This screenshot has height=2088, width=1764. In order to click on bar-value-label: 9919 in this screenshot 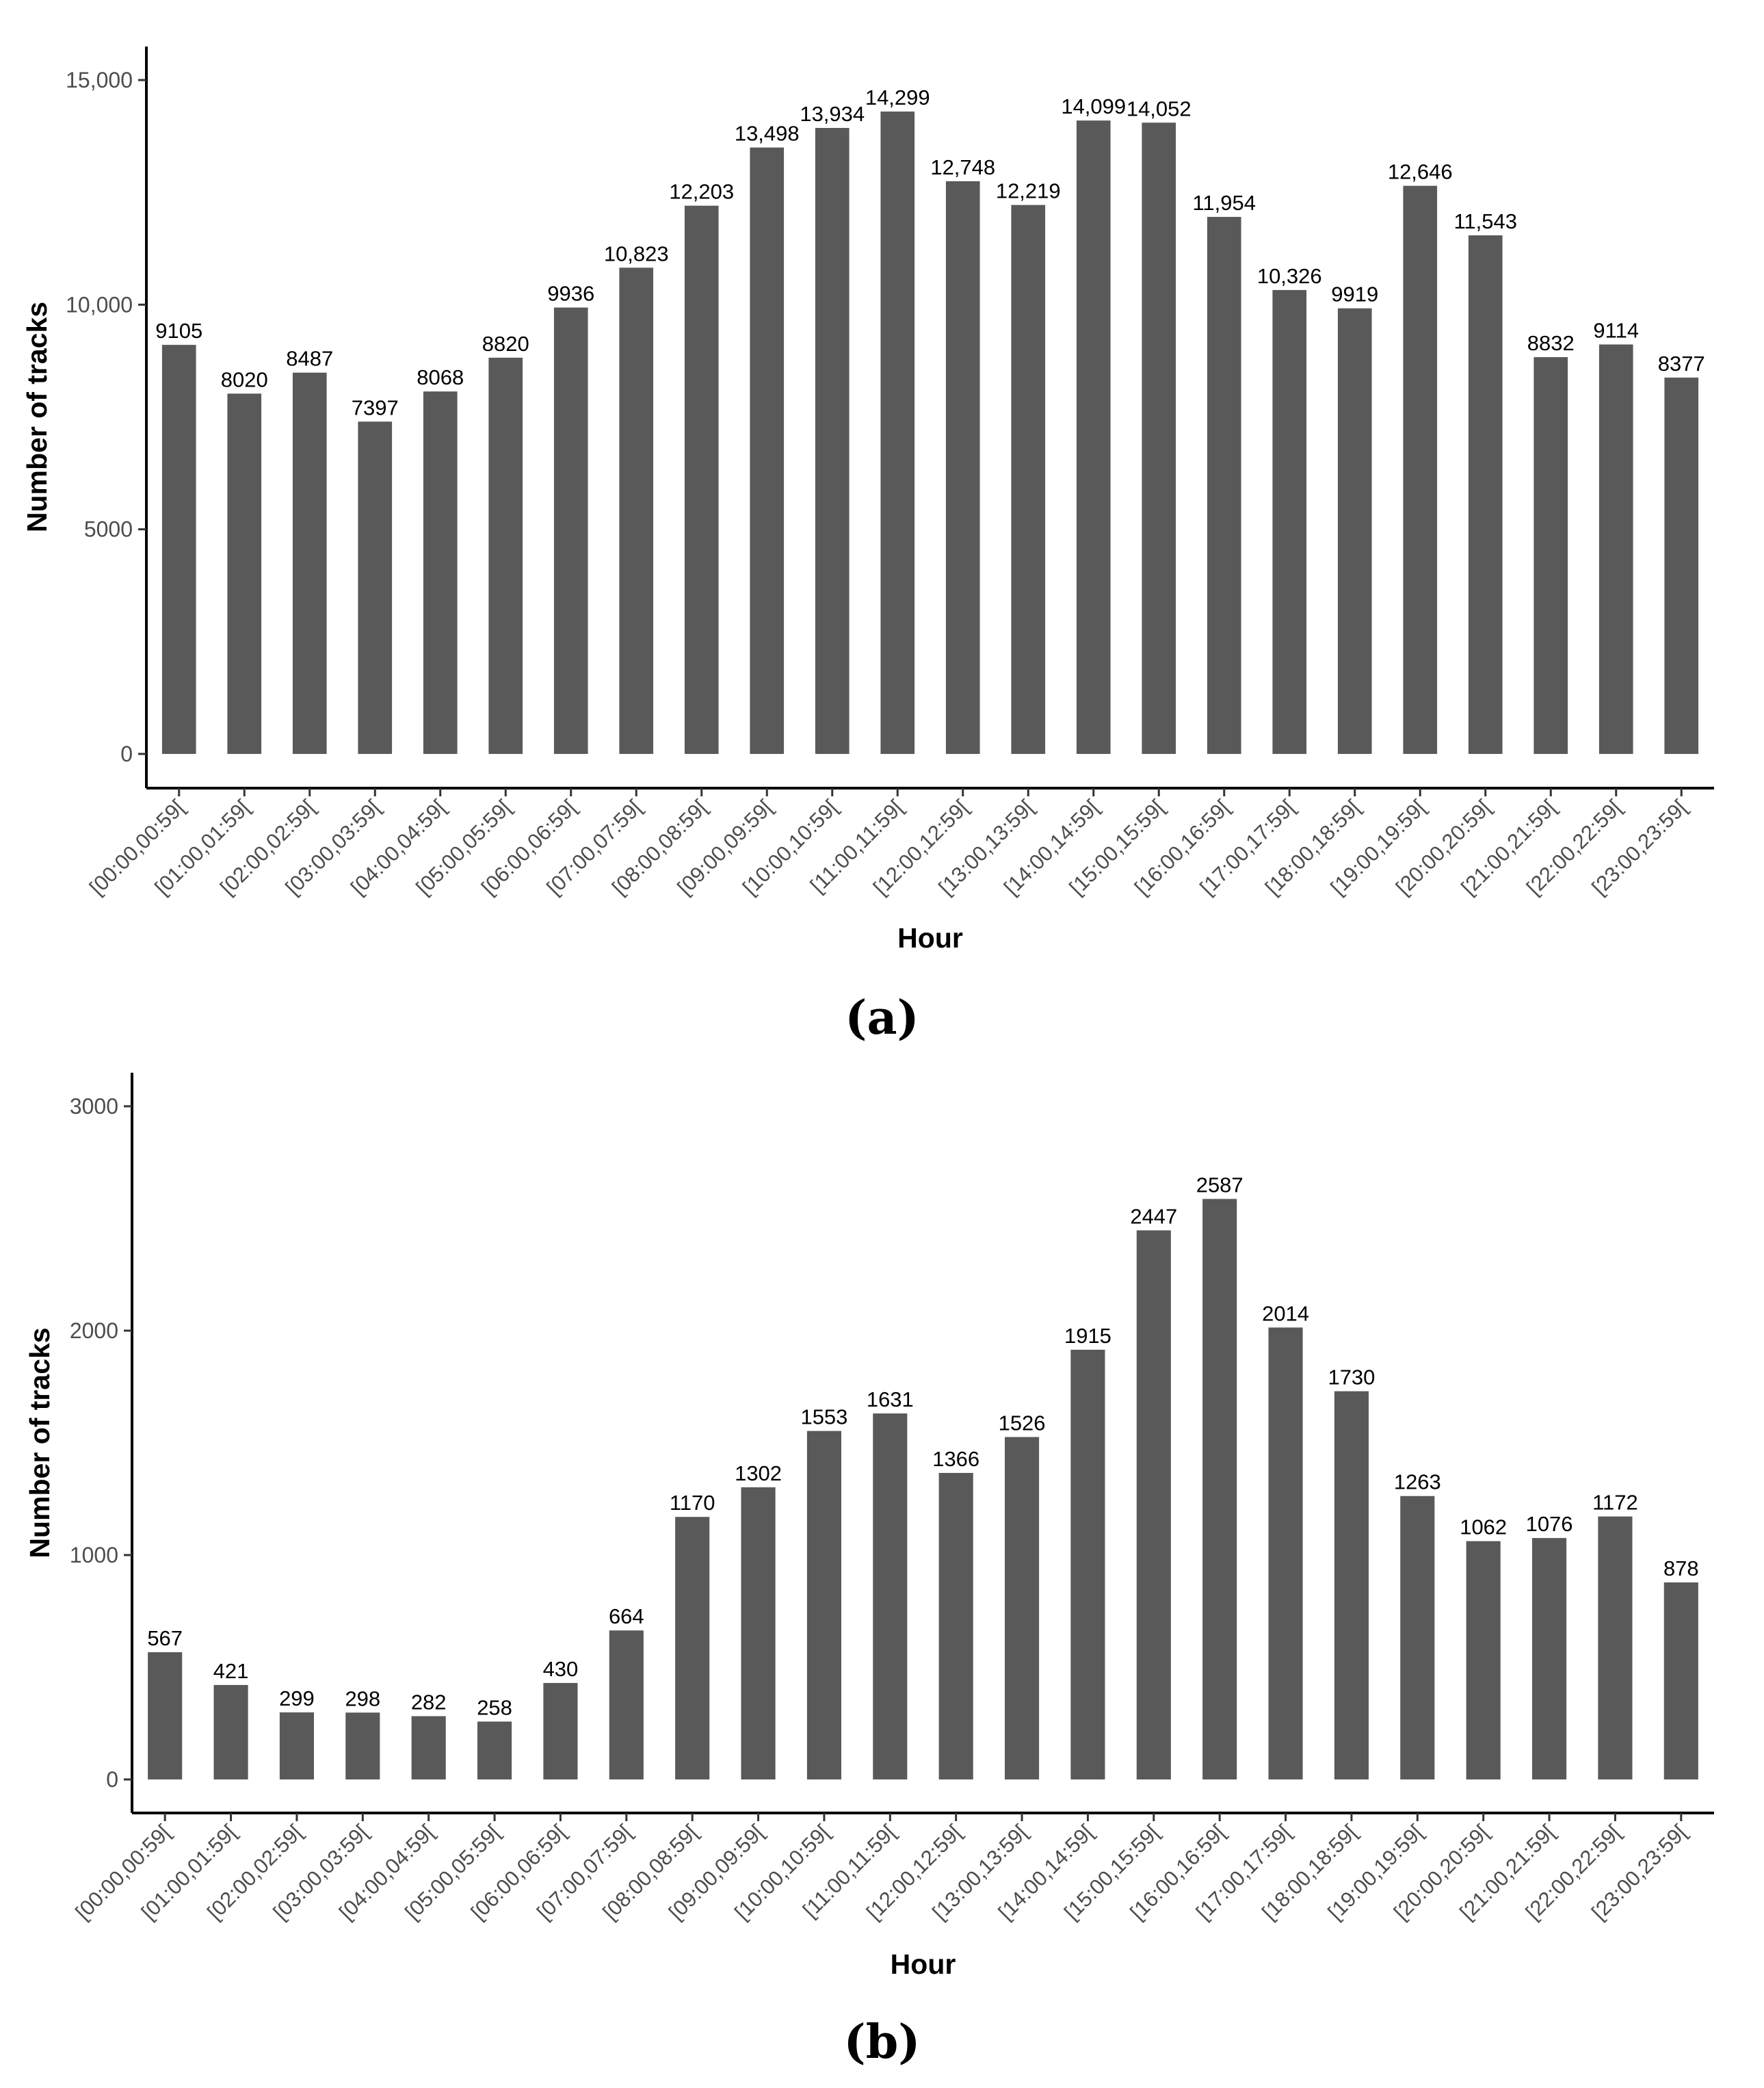, I will do `click(1354, 294)`.